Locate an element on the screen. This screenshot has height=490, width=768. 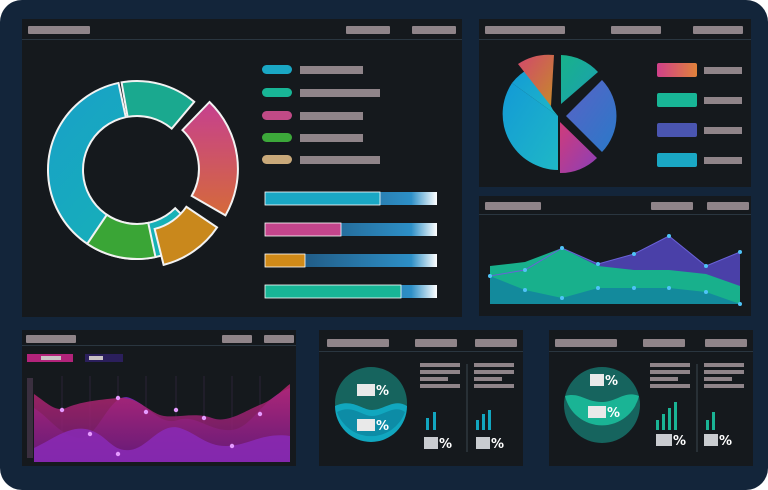
pie-slice-cyan is located at coordinates (530, 126).